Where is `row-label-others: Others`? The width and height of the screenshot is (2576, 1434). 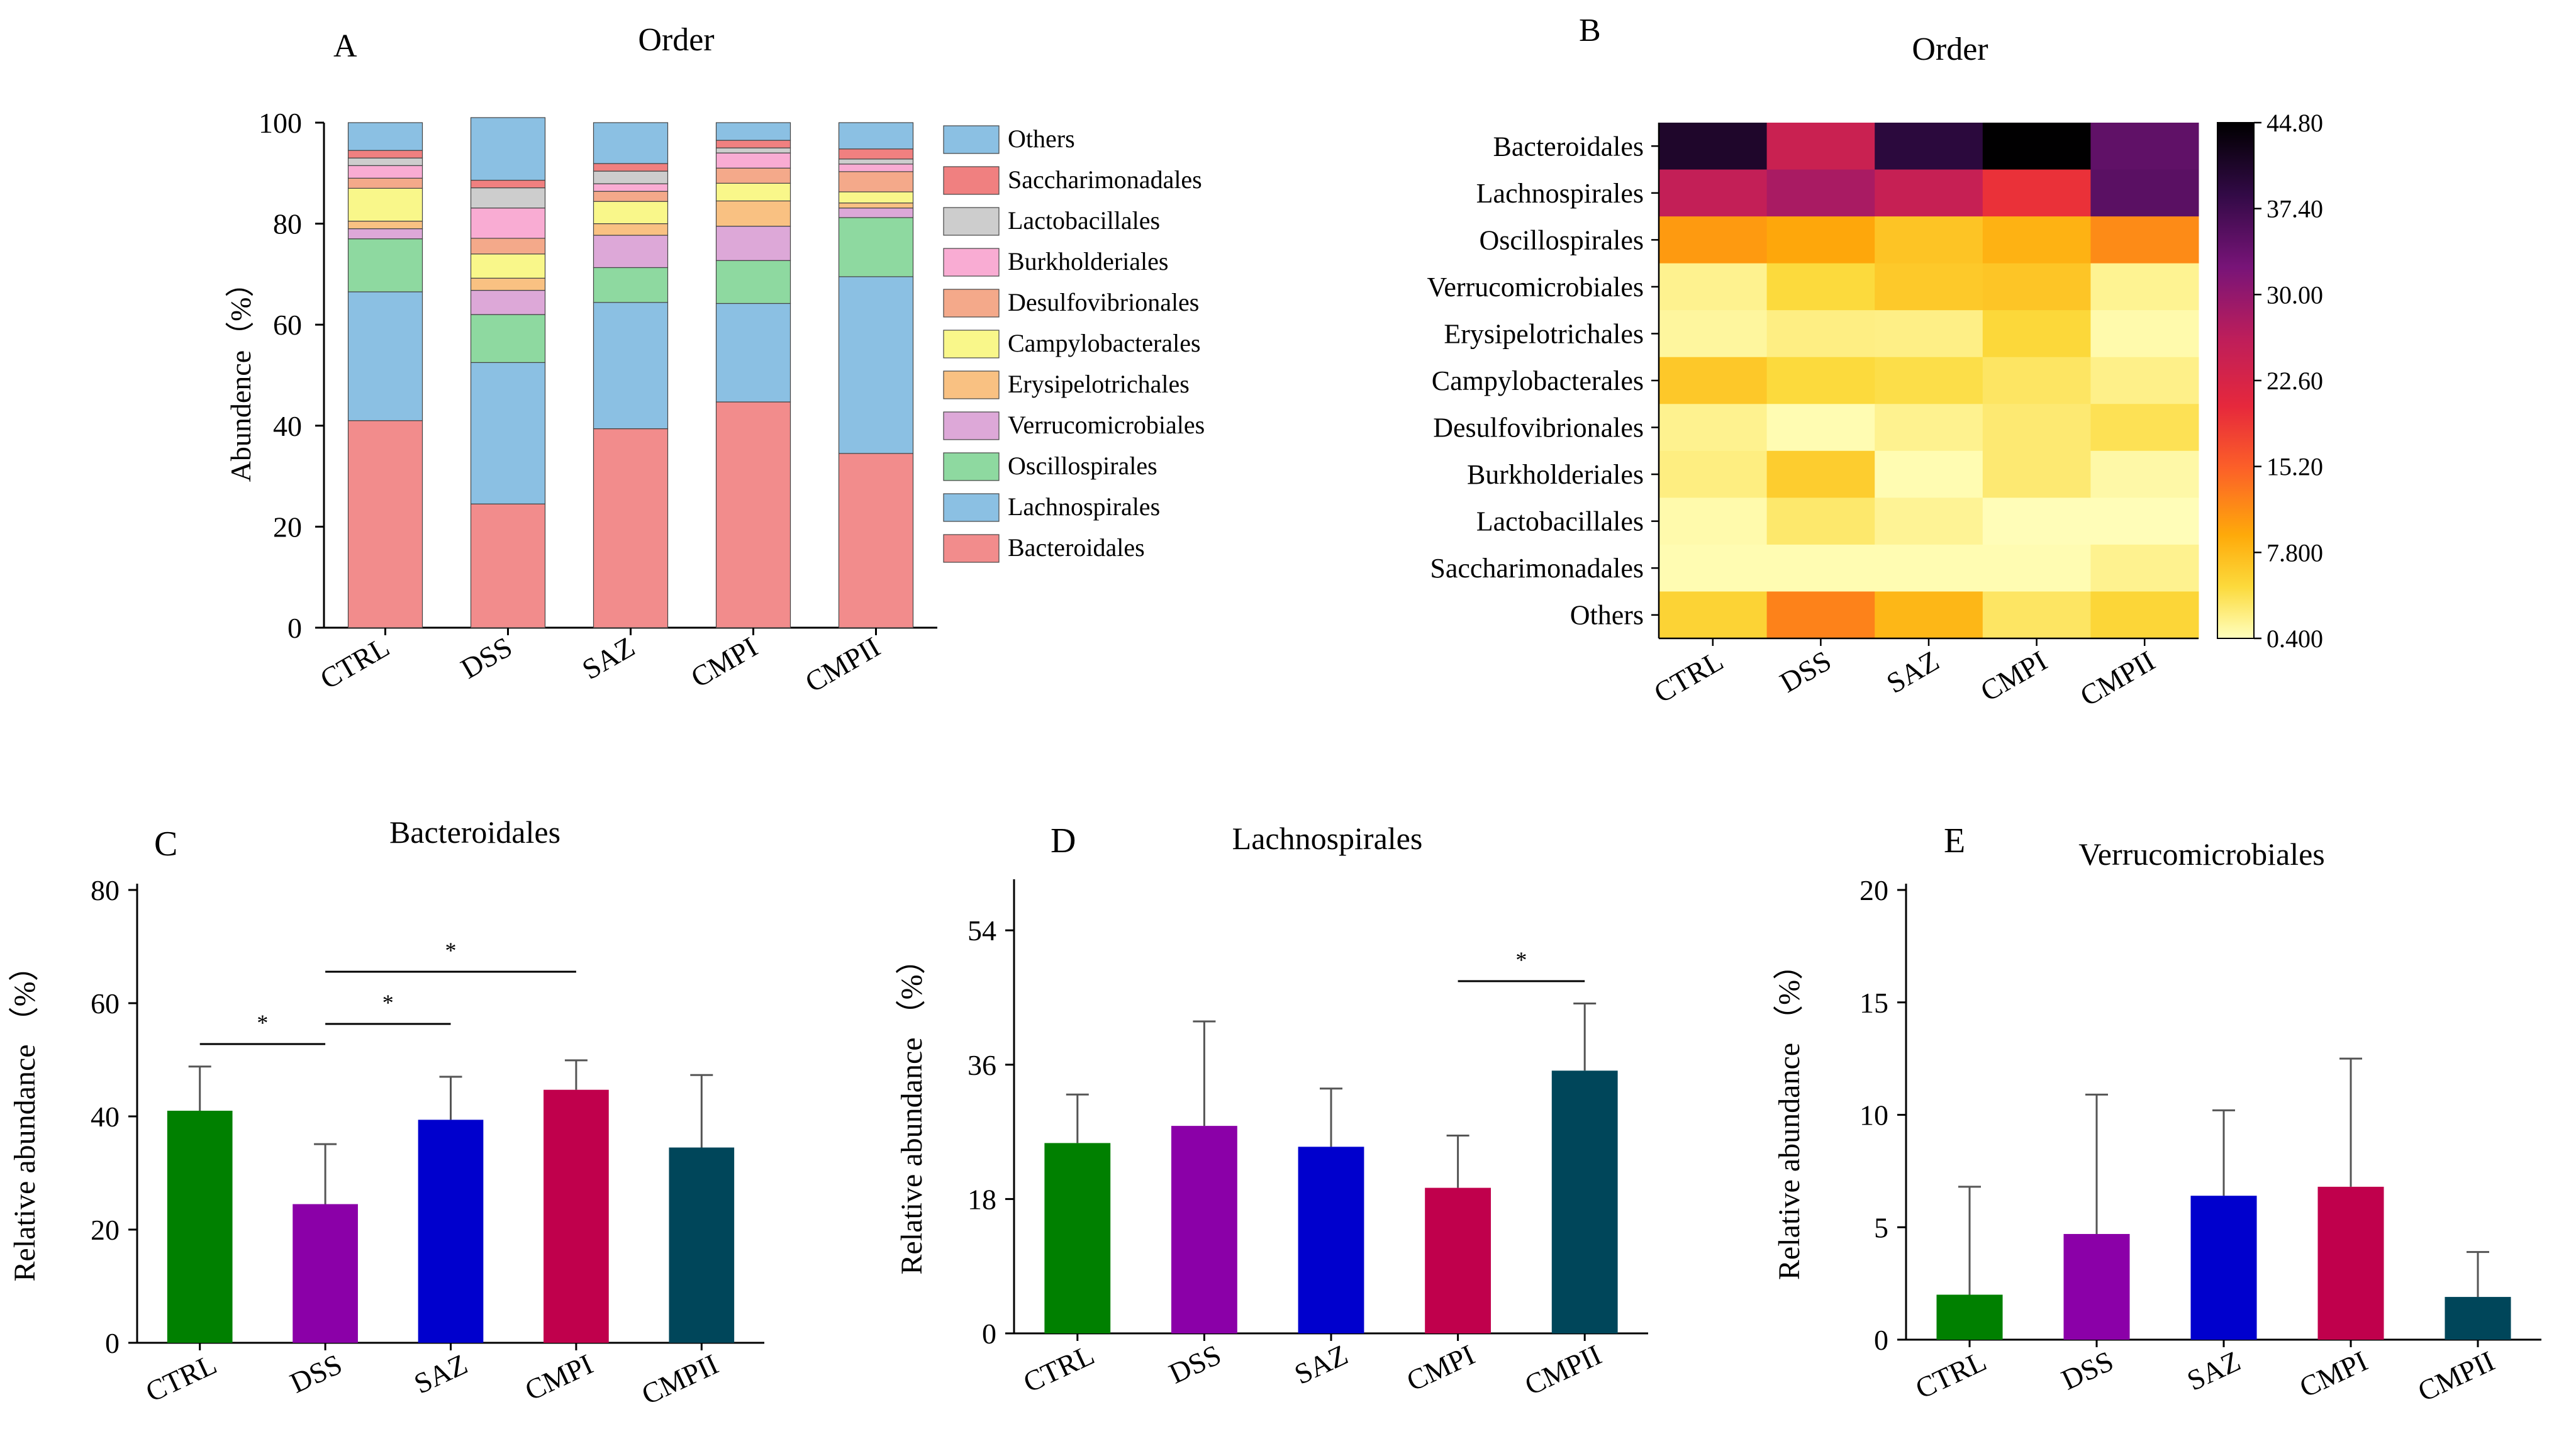 row-label-others: Others is located at coordinates (1607, 615).